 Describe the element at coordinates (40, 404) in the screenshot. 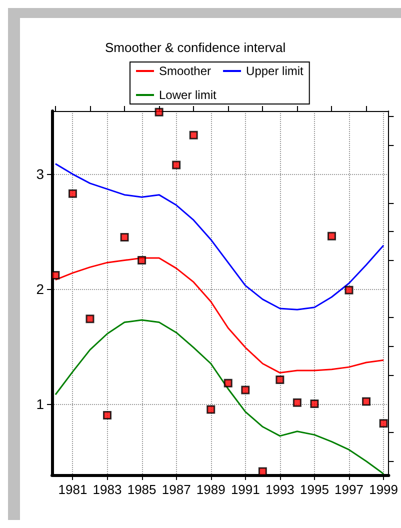

I see `y-tick-label: 1` at that location.